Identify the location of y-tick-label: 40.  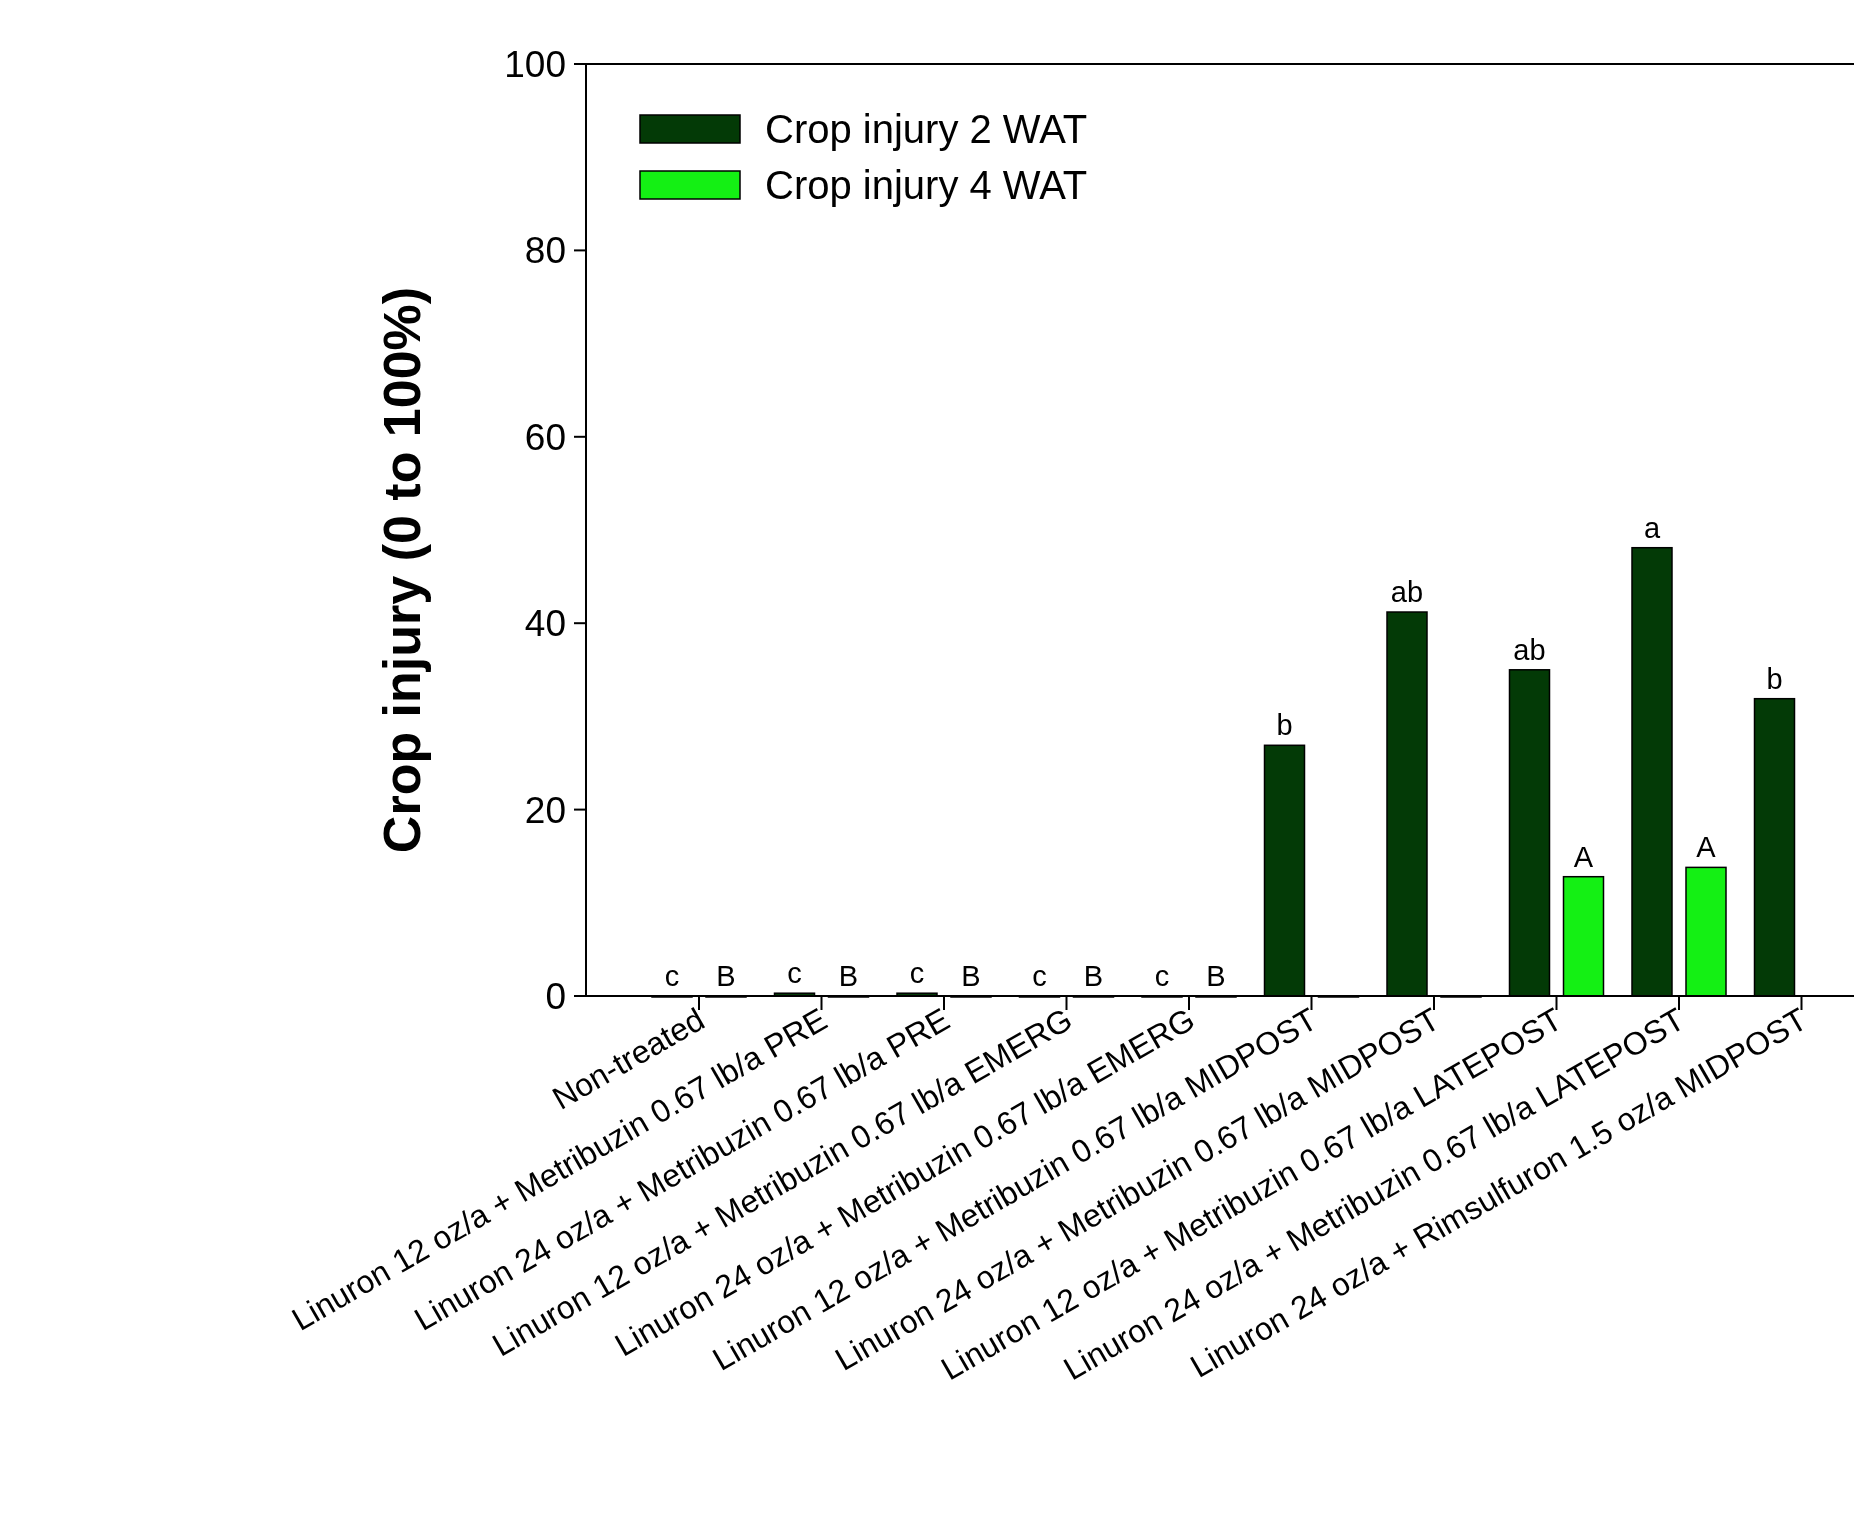
(545, 624).